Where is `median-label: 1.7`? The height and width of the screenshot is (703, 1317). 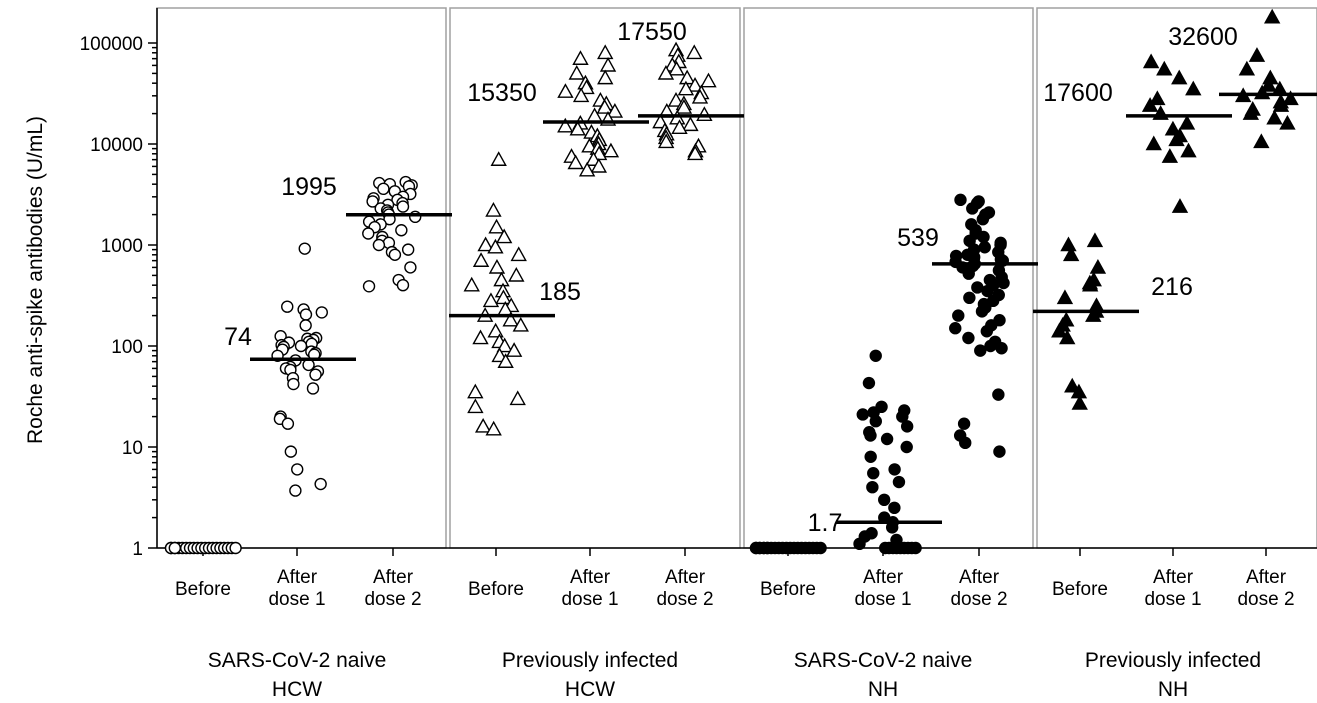
median-label: 1.7 is located at coordinates (825, 523).